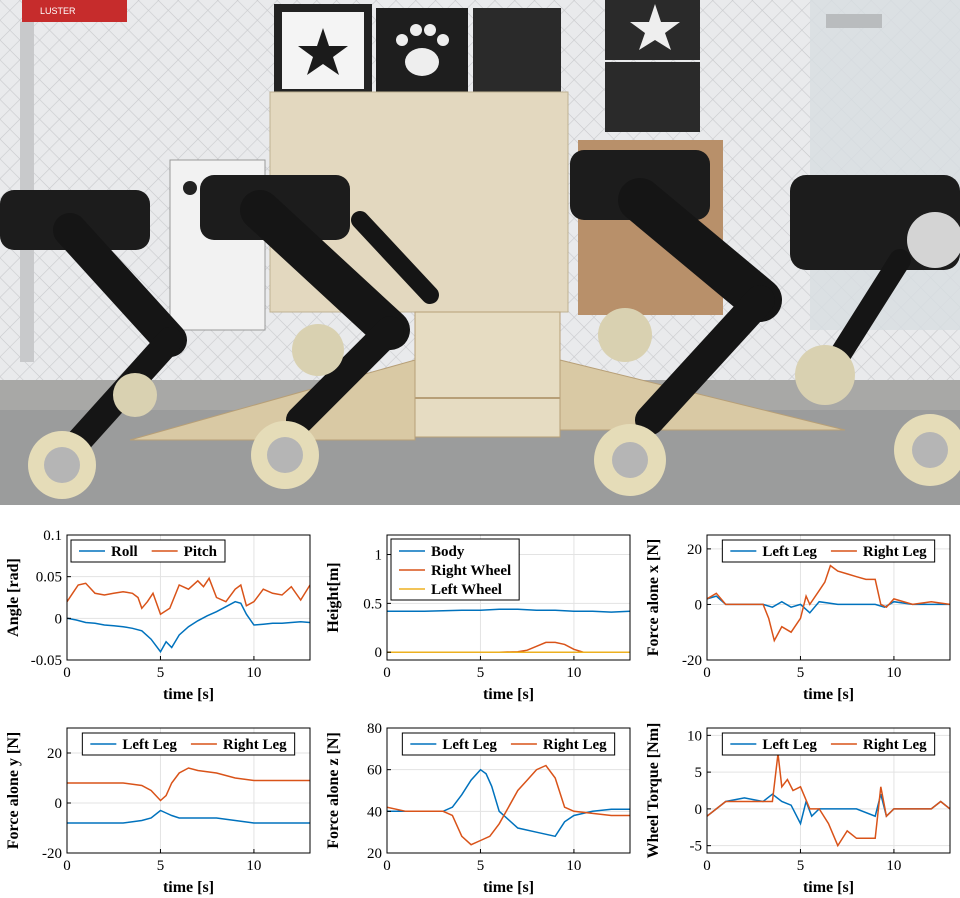  I want to click on box-label: LUSTER, so click(58, 11).